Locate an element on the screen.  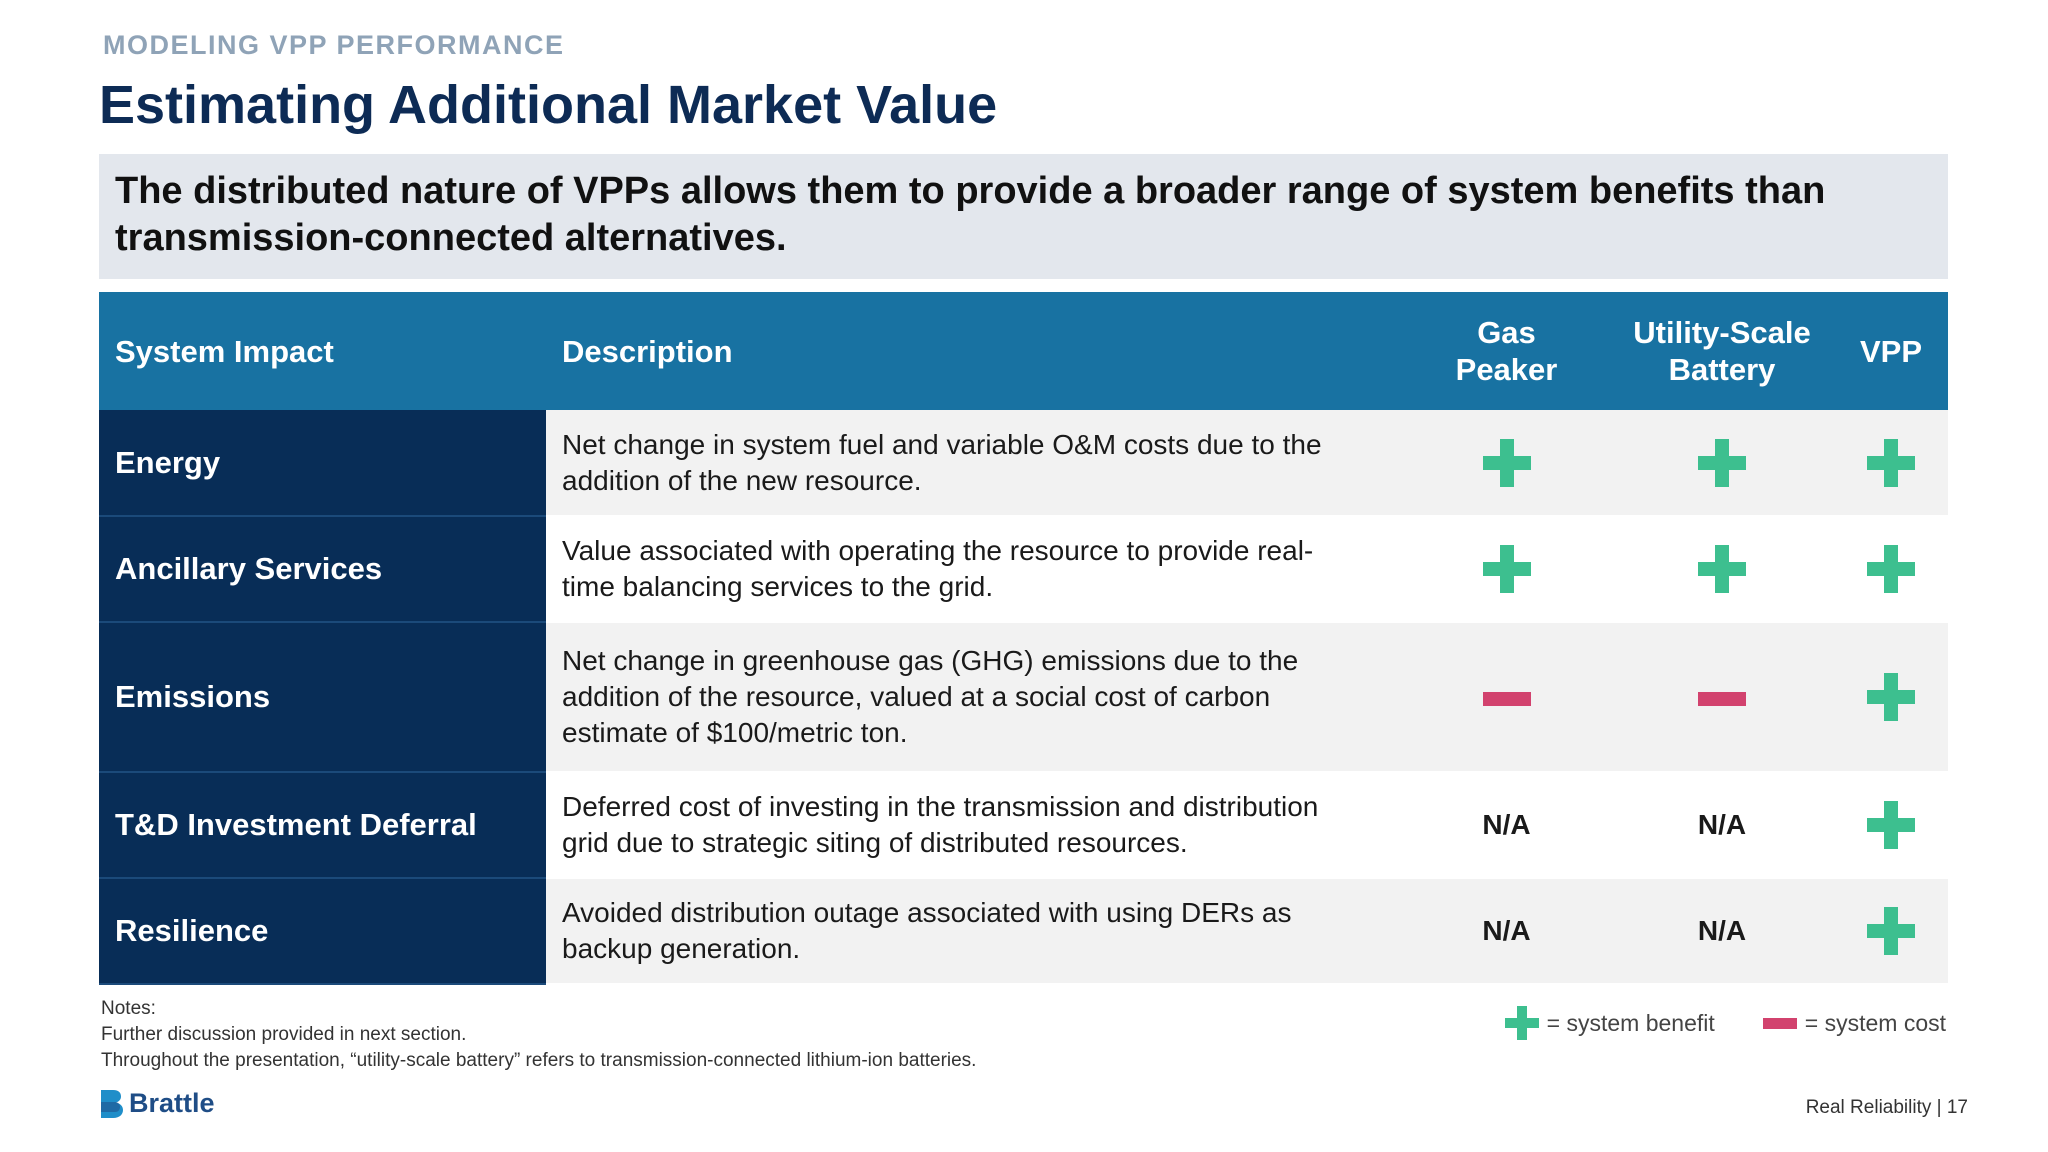
header-gas-peaker-line-2: Peaker is located at coordinates (1506, 369).